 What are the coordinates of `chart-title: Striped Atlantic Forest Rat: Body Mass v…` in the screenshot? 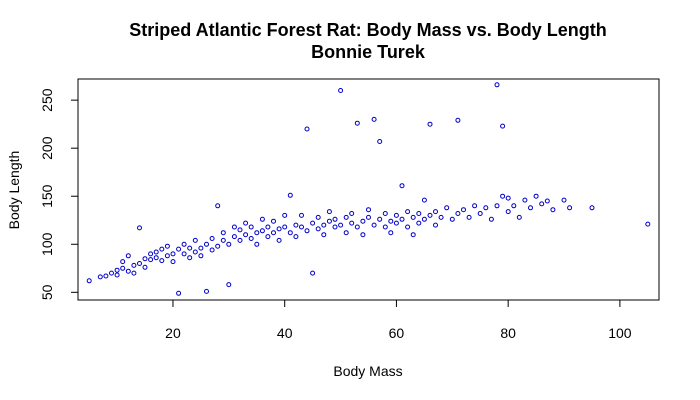 It's located at (367, 30).